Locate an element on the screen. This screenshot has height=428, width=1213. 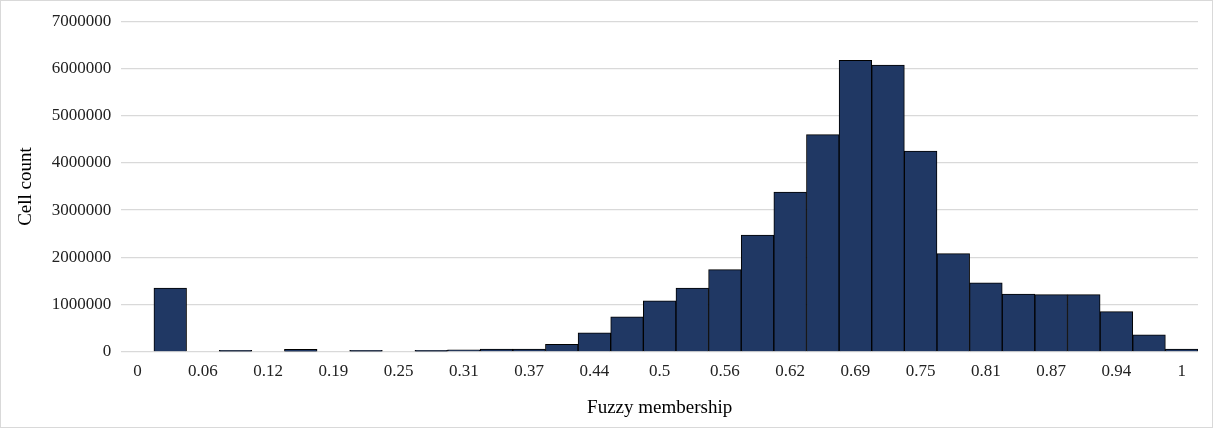
y-axis-title: Cell count is located at coordinates (25, 186).